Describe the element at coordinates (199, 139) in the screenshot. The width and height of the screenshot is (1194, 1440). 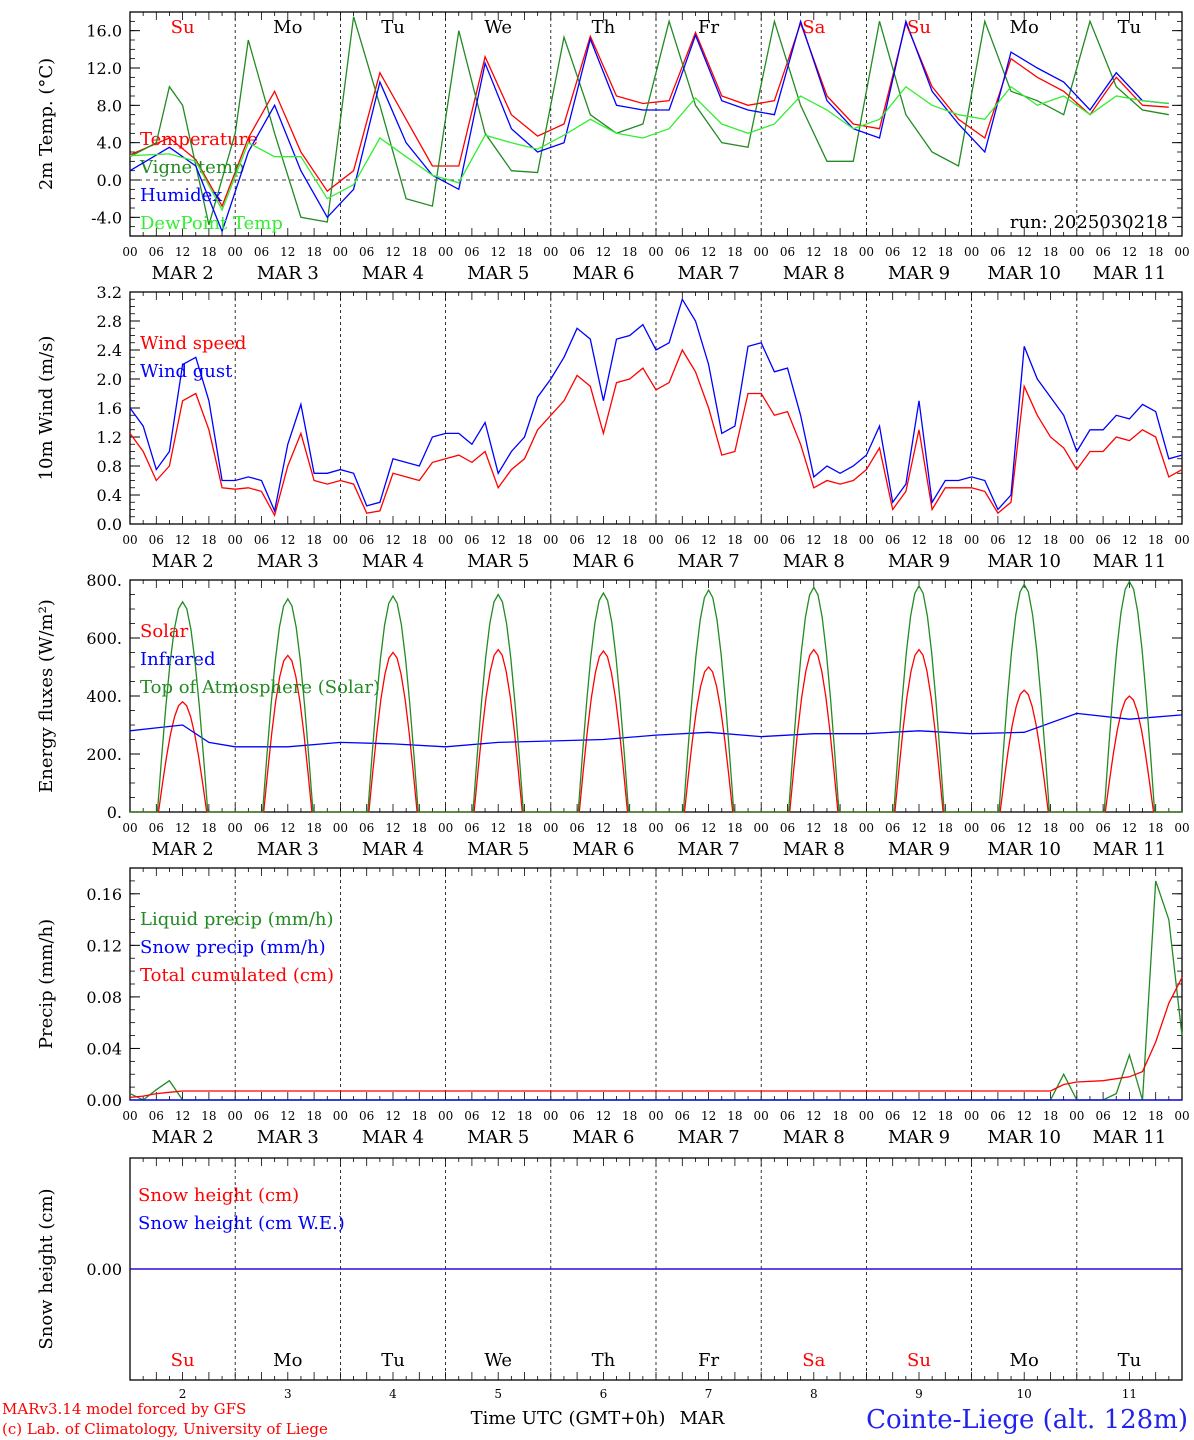
I see `legend-entry: Temperature` at that location.